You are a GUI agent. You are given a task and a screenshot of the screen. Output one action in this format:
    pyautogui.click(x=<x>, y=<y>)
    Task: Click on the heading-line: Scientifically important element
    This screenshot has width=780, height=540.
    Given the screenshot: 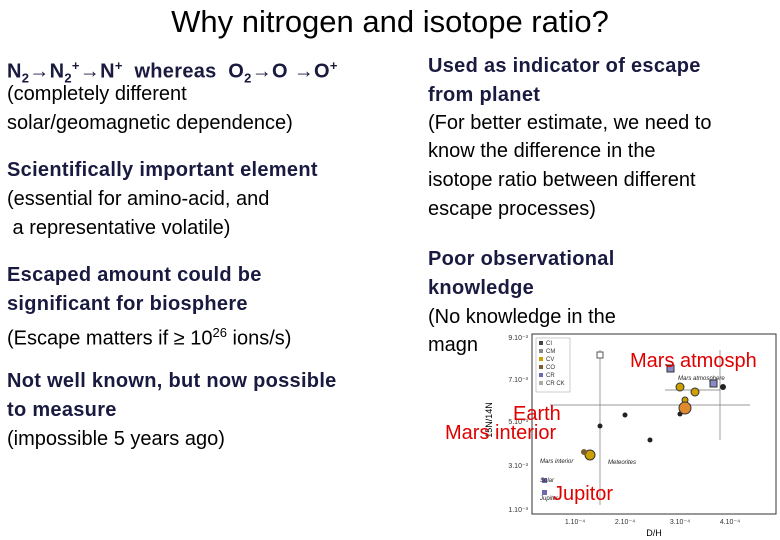 What is the action you would take?
    pyautogui.click(x=162, y=170)
    